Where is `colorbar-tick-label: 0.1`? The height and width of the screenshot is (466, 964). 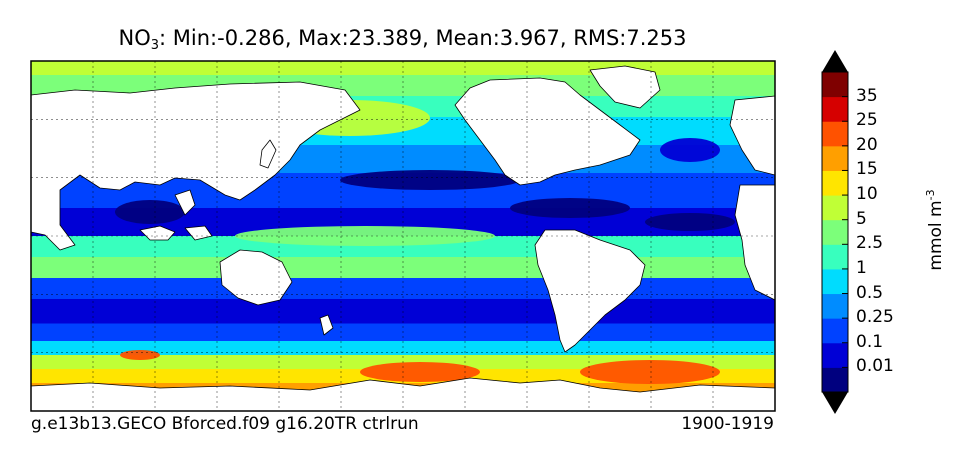 colorbar-tick-label: 0.1 is located at coordinates (870, 341).